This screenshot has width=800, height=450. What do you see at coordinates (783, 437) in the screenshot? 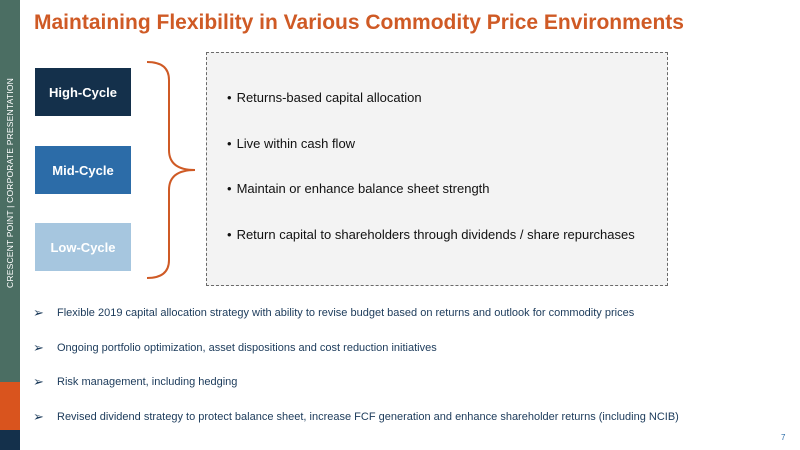
I see `page-number: 7` at bounding box center [783, 437].